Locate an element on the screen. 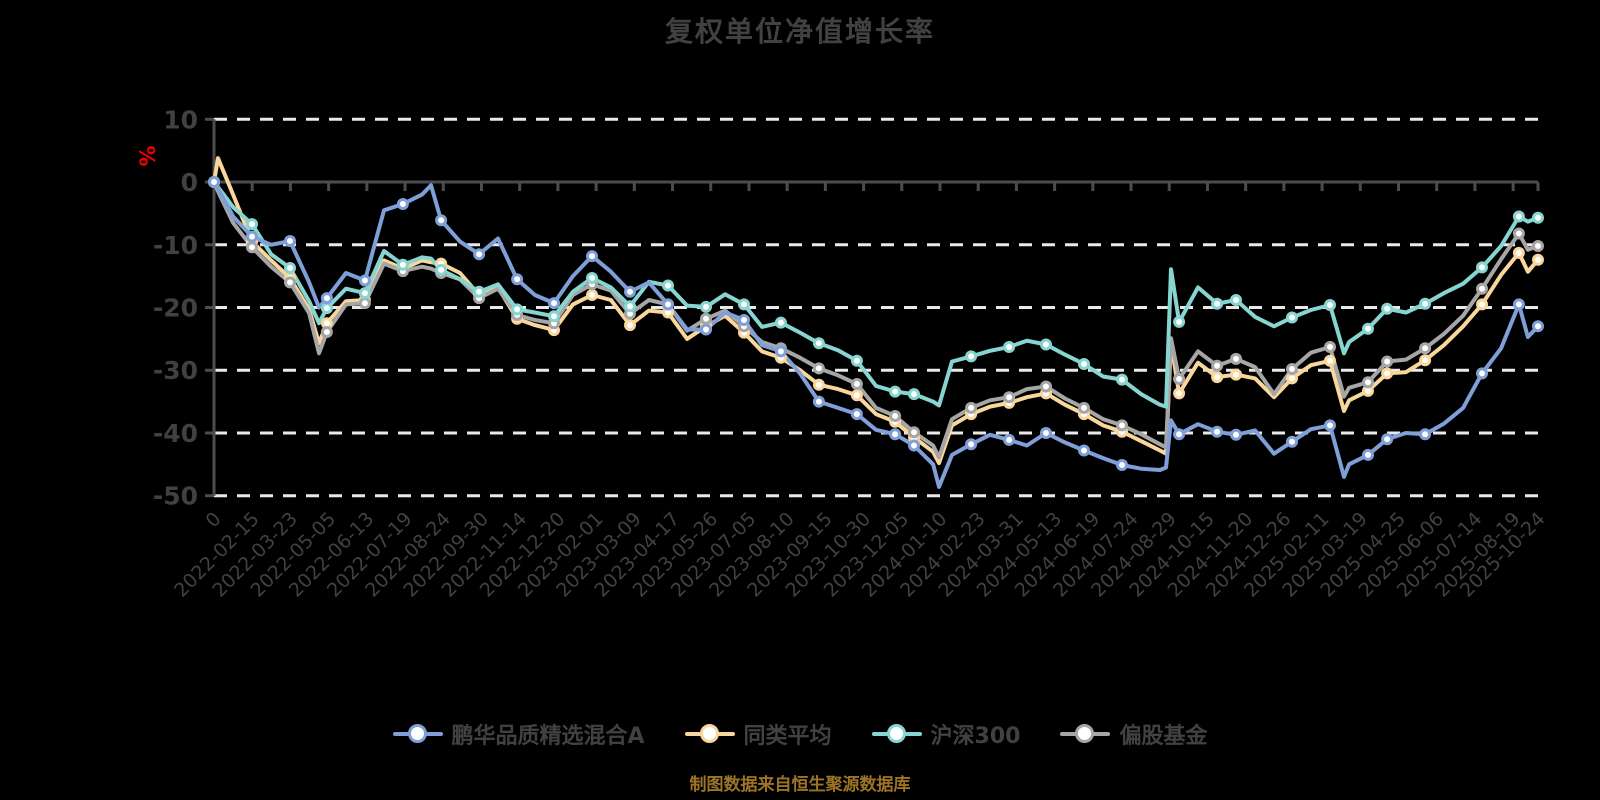  chart-title: 复权单位净值增长率 is located at coordinates (799, 31).